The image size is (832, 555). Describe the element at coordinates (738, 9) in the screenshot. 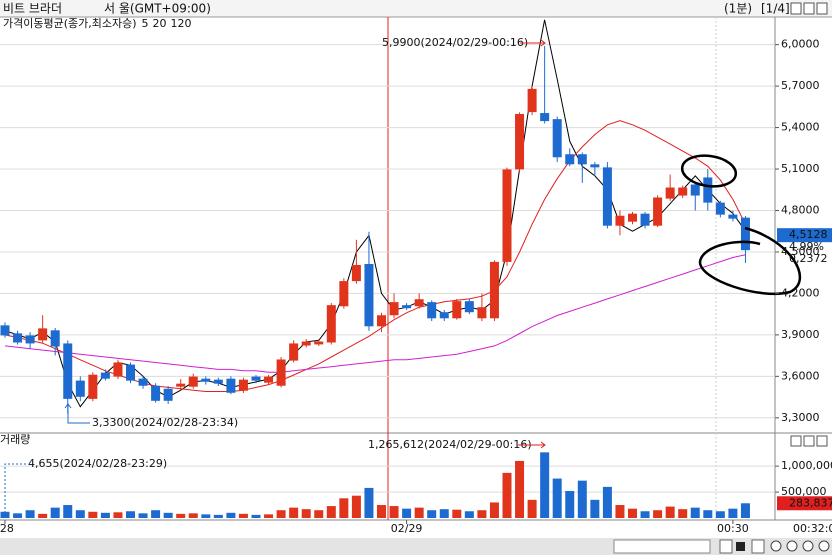

I see `header-interval: (1분)` at that location.